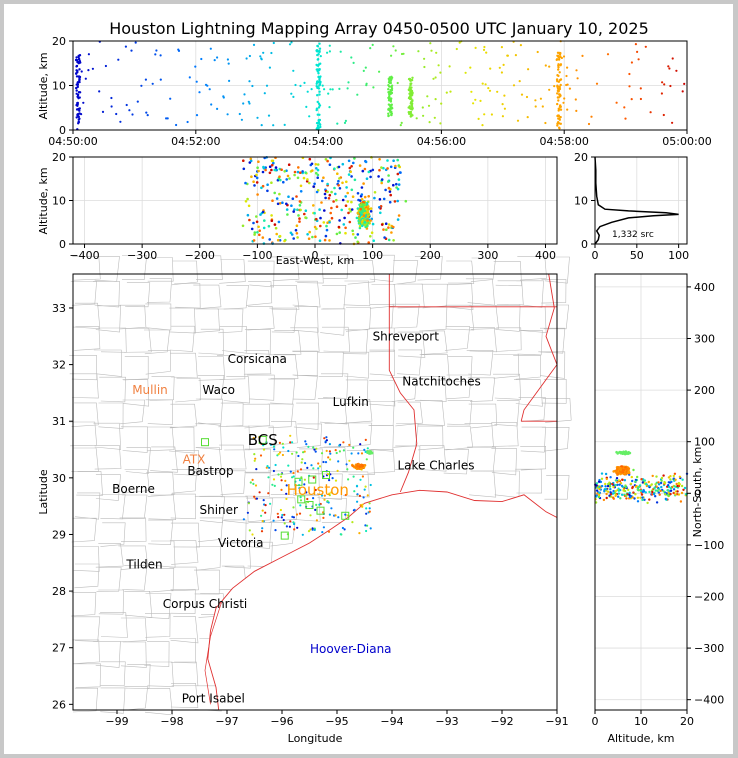  I want to click on alt-ew-xtick-label: −200, so click(200, 255).